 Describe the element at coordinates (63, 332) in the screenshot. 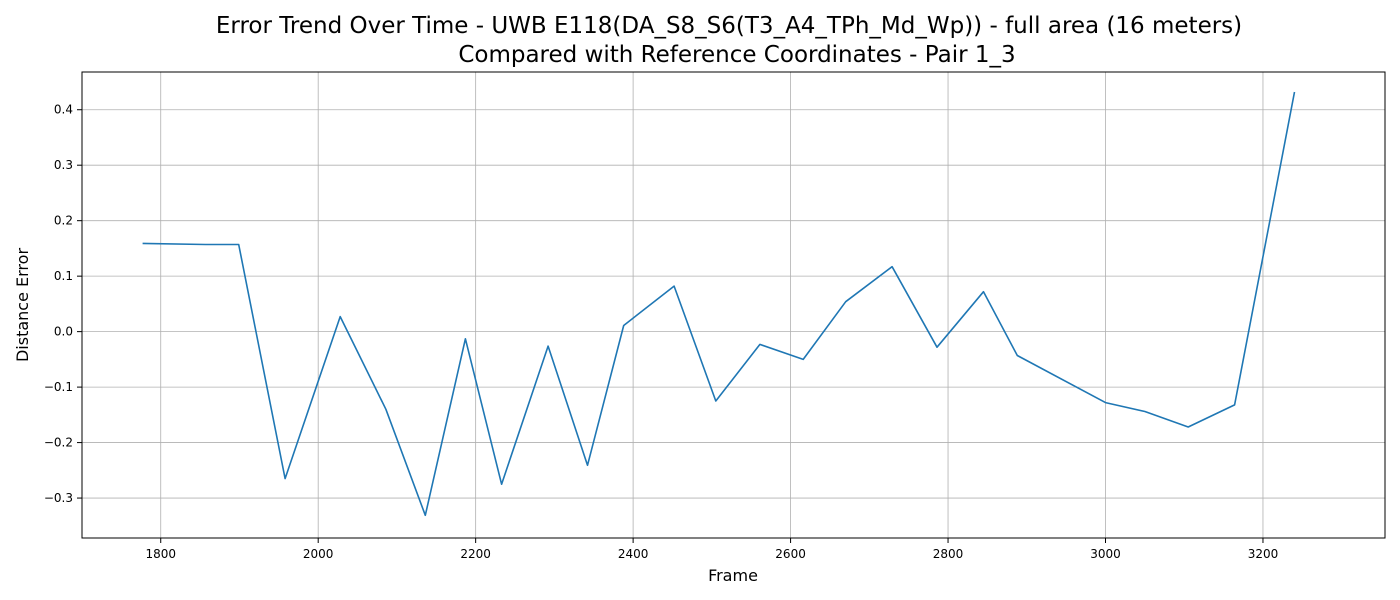

I see `y-tick-label: 0.0` at that location.